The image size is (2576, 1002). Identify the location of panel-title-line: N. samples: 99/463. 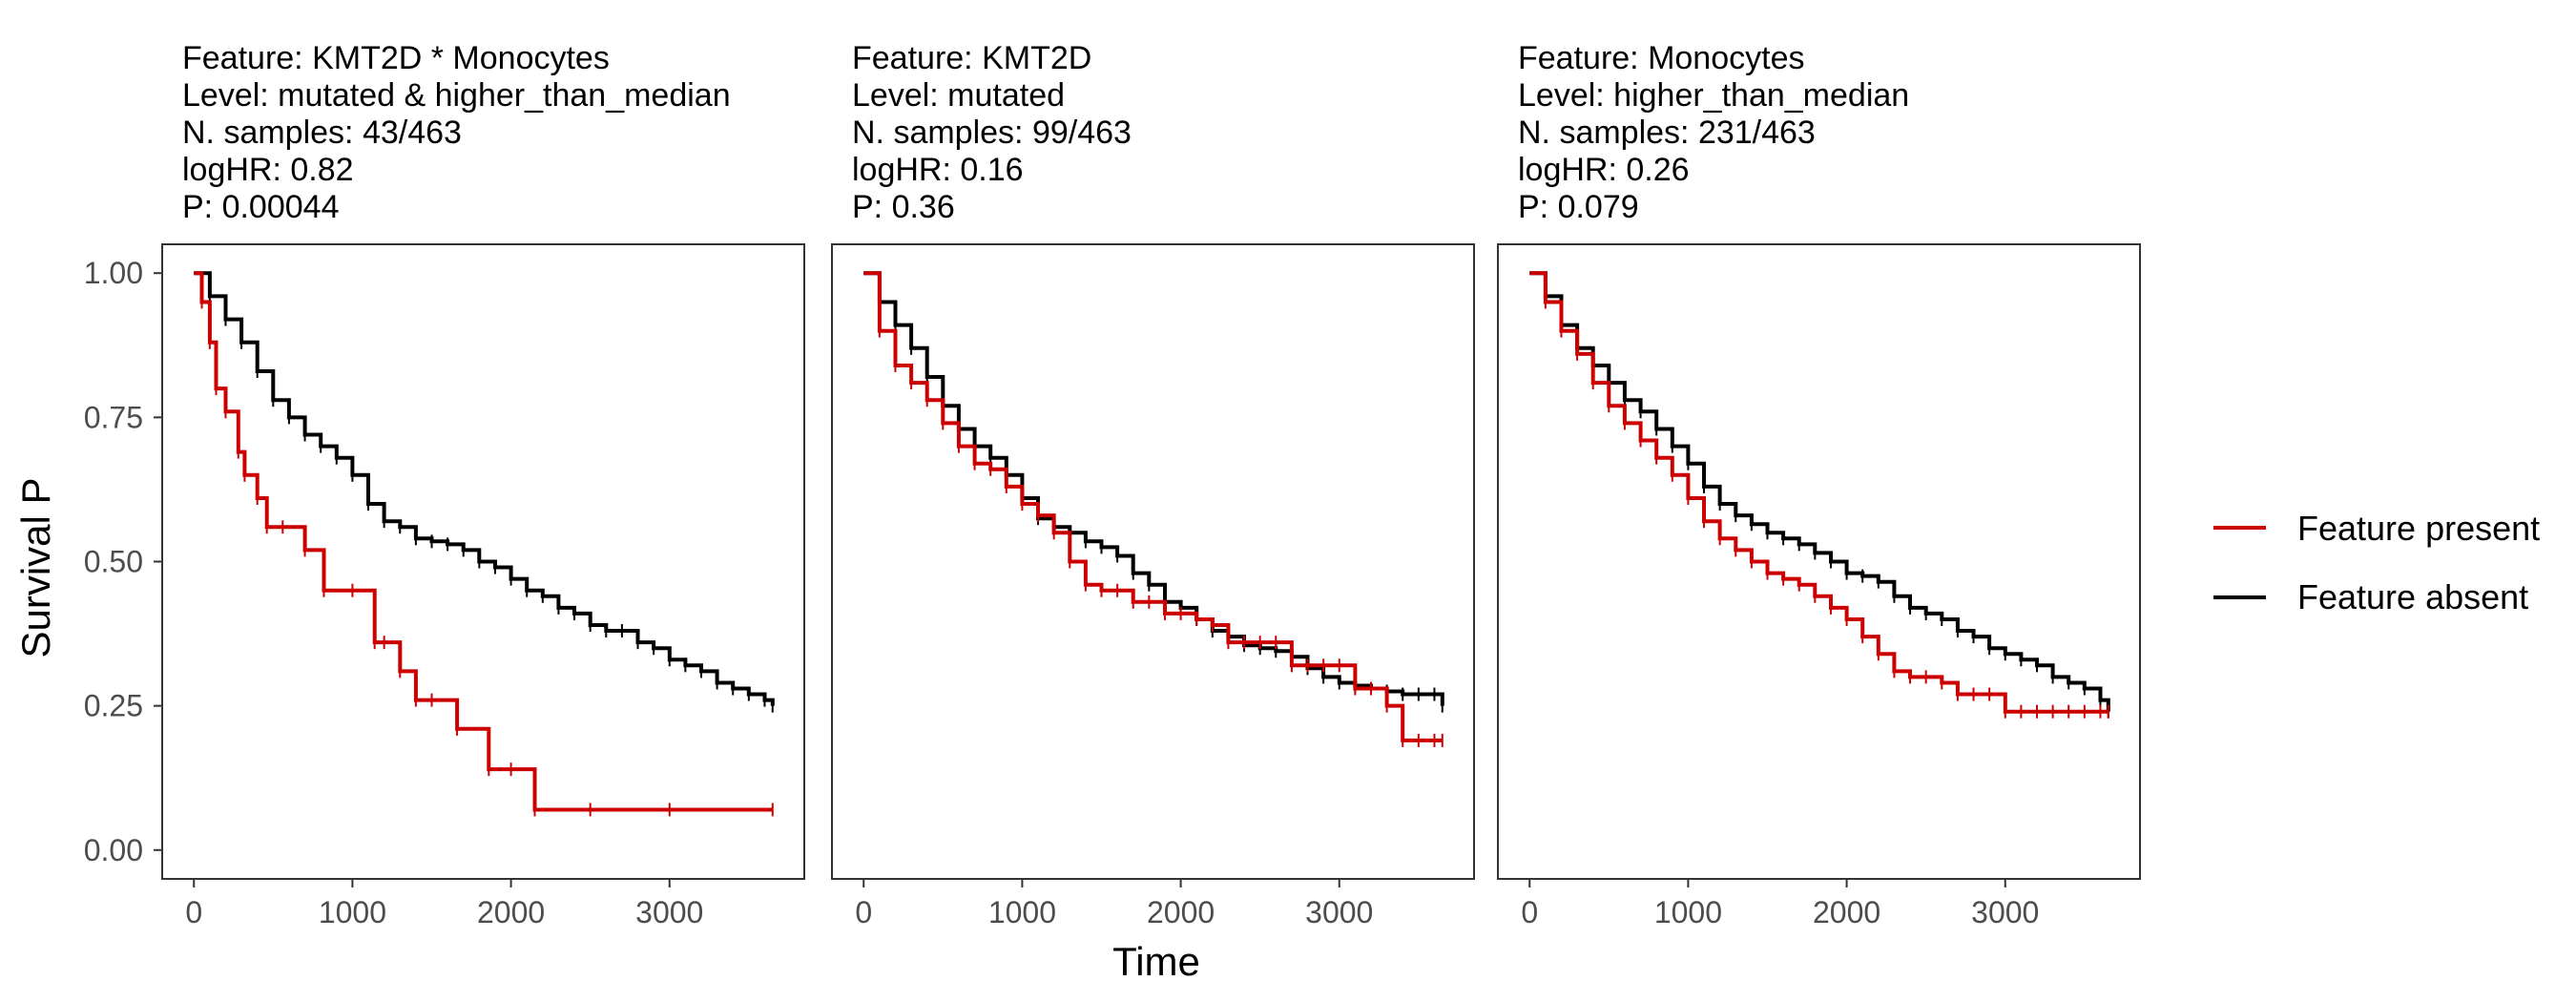
(992, 133).